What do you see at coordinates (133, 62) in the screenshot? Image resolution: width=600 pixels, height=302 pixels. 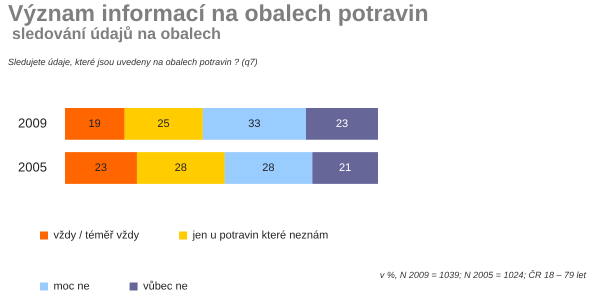 I see `text: Sledujete údaje, které jsou uvedeny na obalech potravin ? (q7)` at bounding box center [133, 62].